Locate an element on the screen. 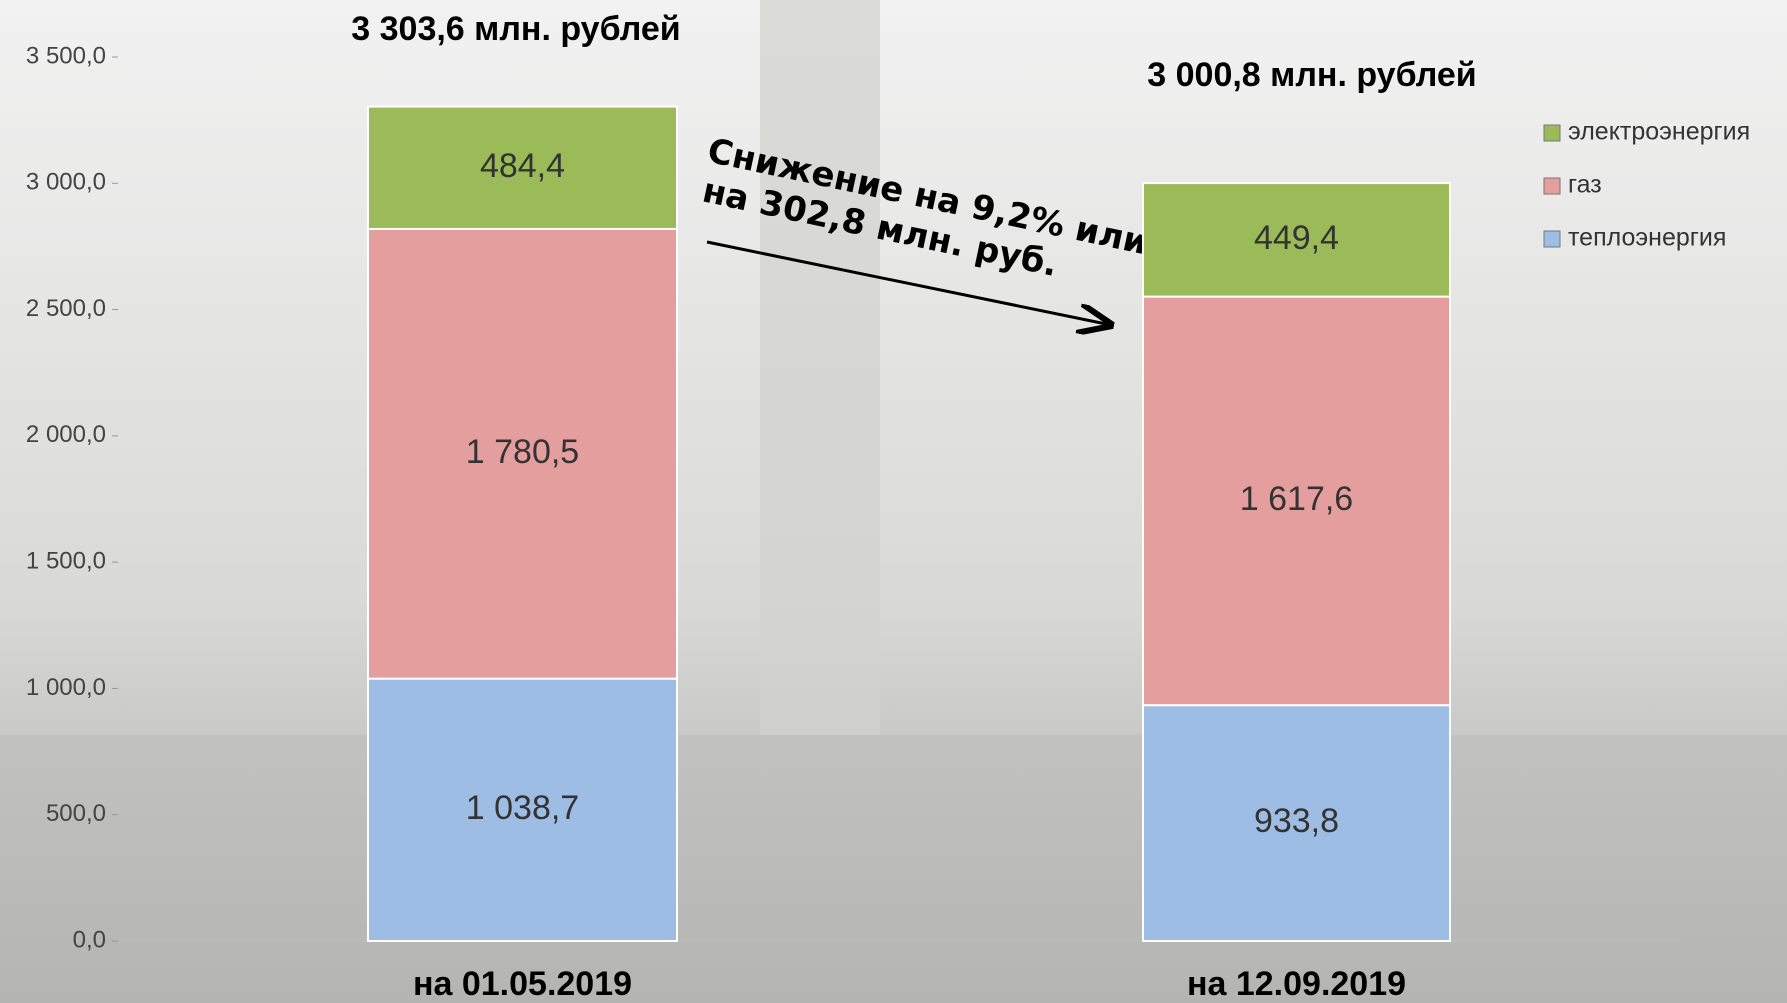  y-tick-label: 3 000,0 is located at coordinates (66, 182).